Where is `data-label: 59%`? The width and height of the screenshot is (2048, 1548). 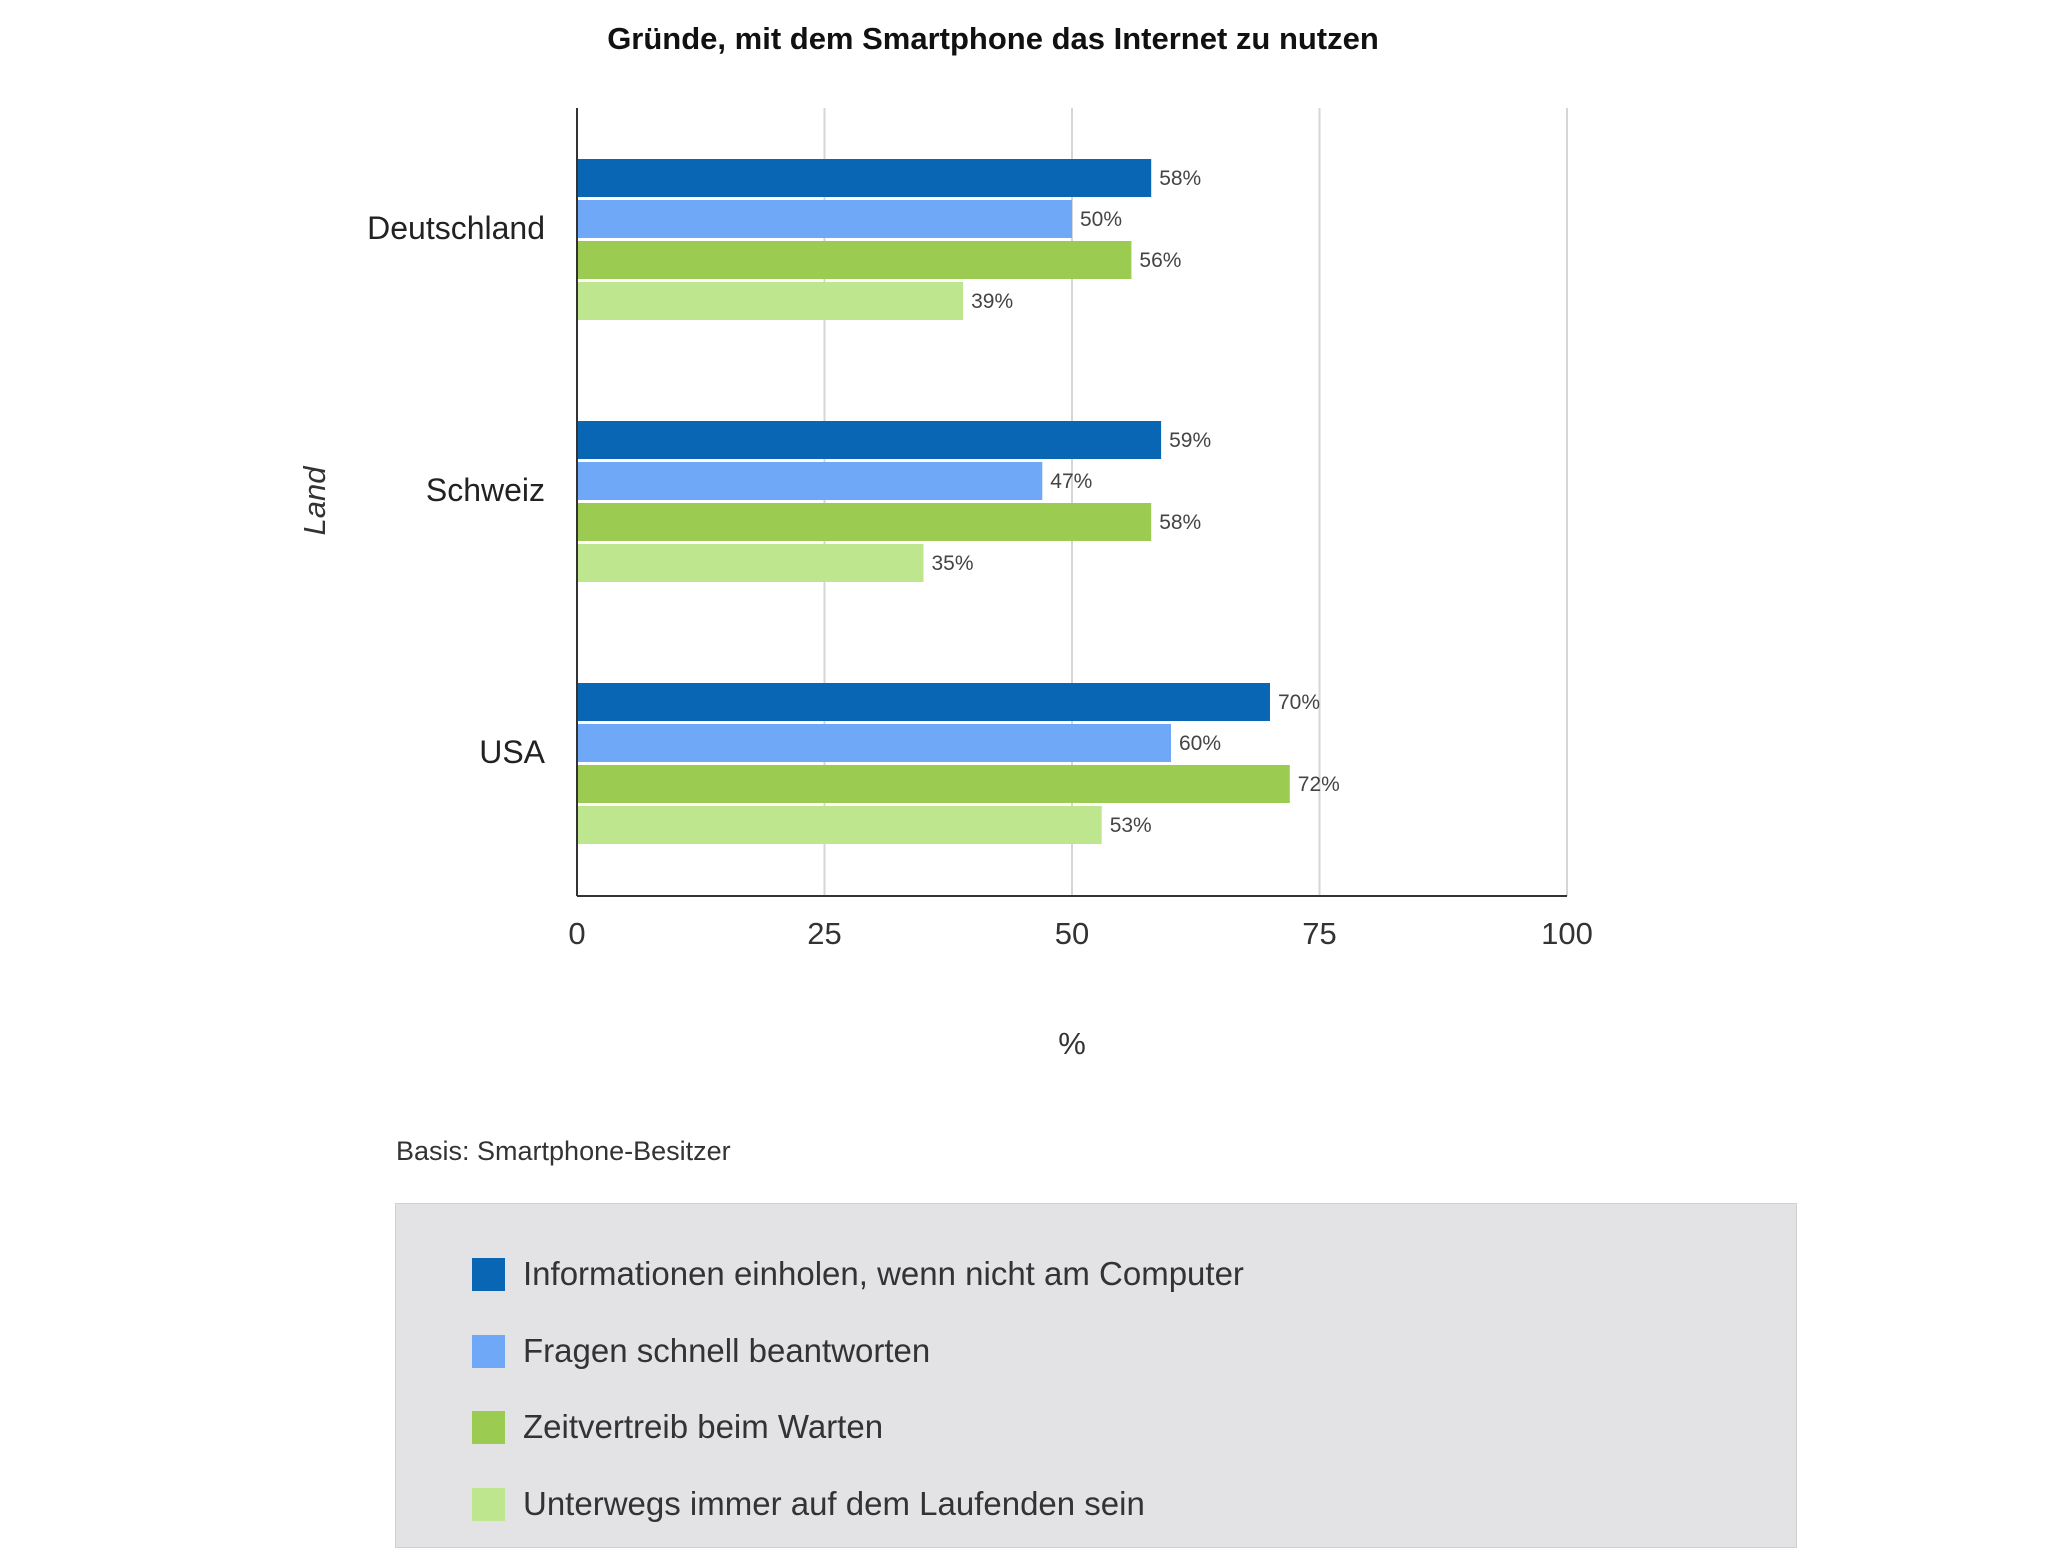 data-label: 59% is located at coordinates (1190, 440).